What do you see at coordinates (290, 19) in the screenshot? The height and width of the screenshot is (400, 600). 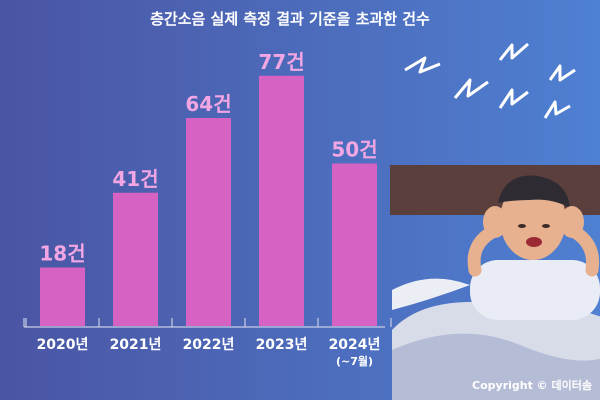 I see `chart-title: 층간소음 실제 측정 결과 기준을 초과한 건수` at bounding box center [290, 19].